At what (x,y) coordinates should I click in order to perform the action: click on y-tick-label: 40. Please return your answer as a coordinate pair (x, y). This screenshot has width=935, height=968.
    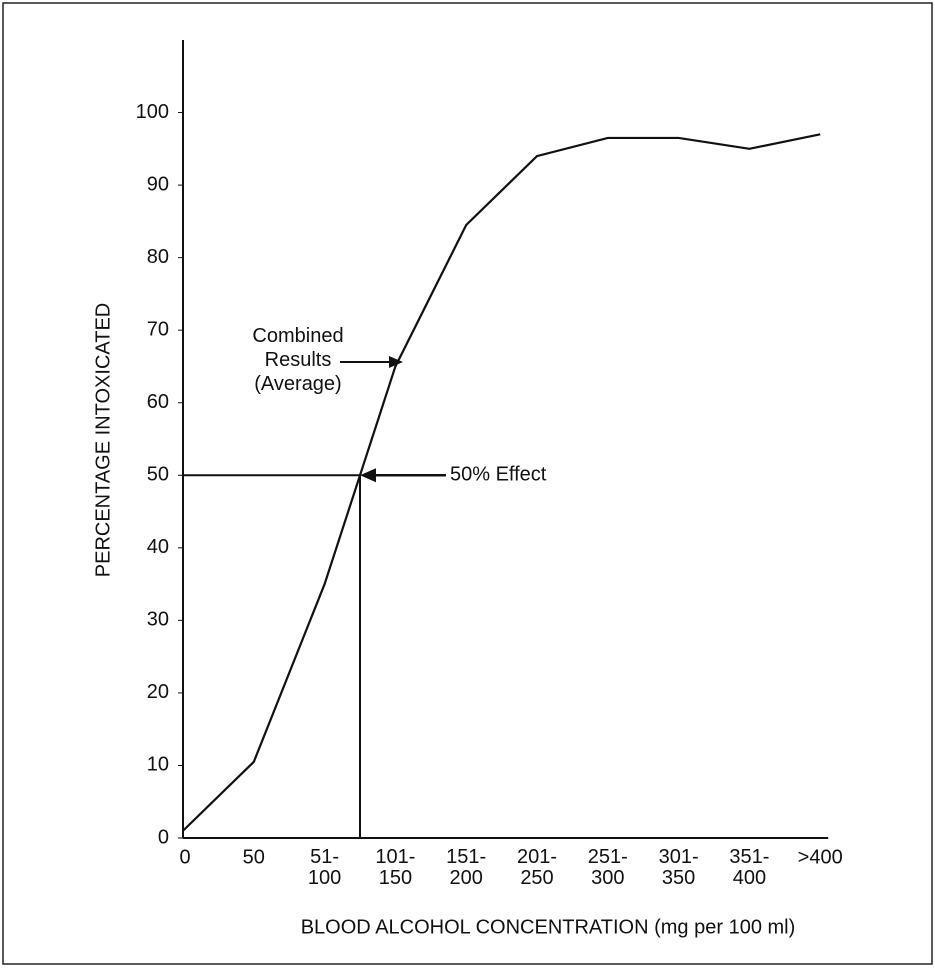
    Looking at the image, I should click on (158, 547).